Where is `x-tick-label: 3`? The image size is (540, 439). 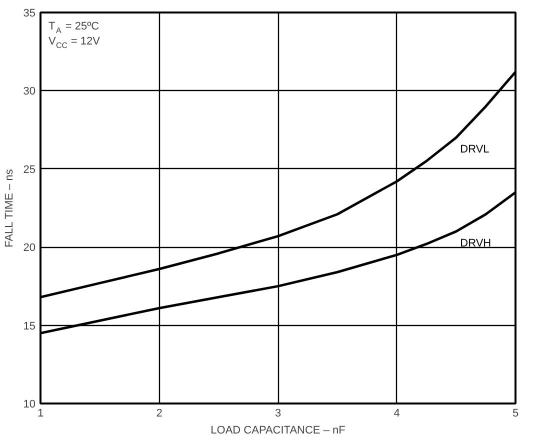 x-tick-label: 3 is located at coordinates (278, 414).